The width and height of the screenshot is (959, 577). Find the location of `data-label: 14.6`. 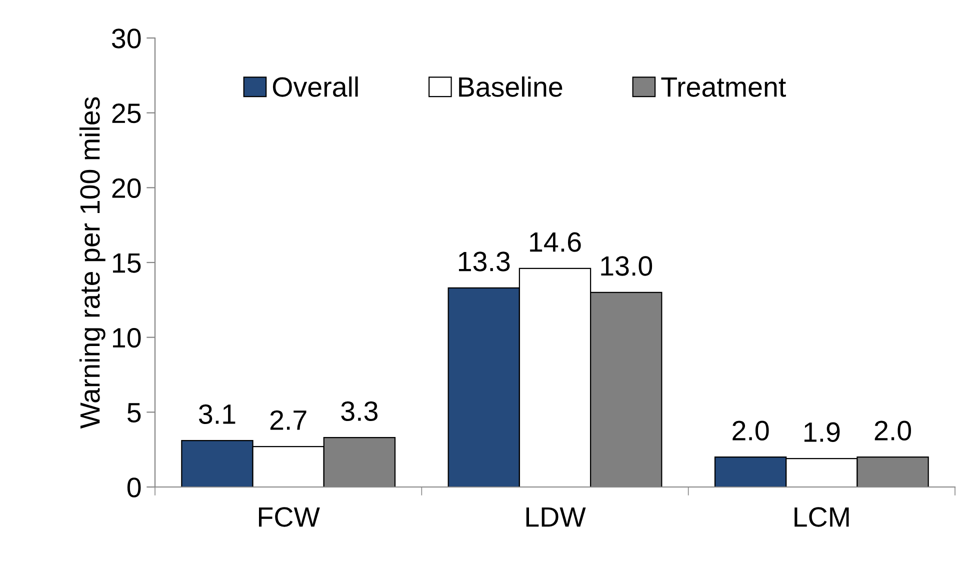

data-label: 14.6 is located at coordinates (555, 242).